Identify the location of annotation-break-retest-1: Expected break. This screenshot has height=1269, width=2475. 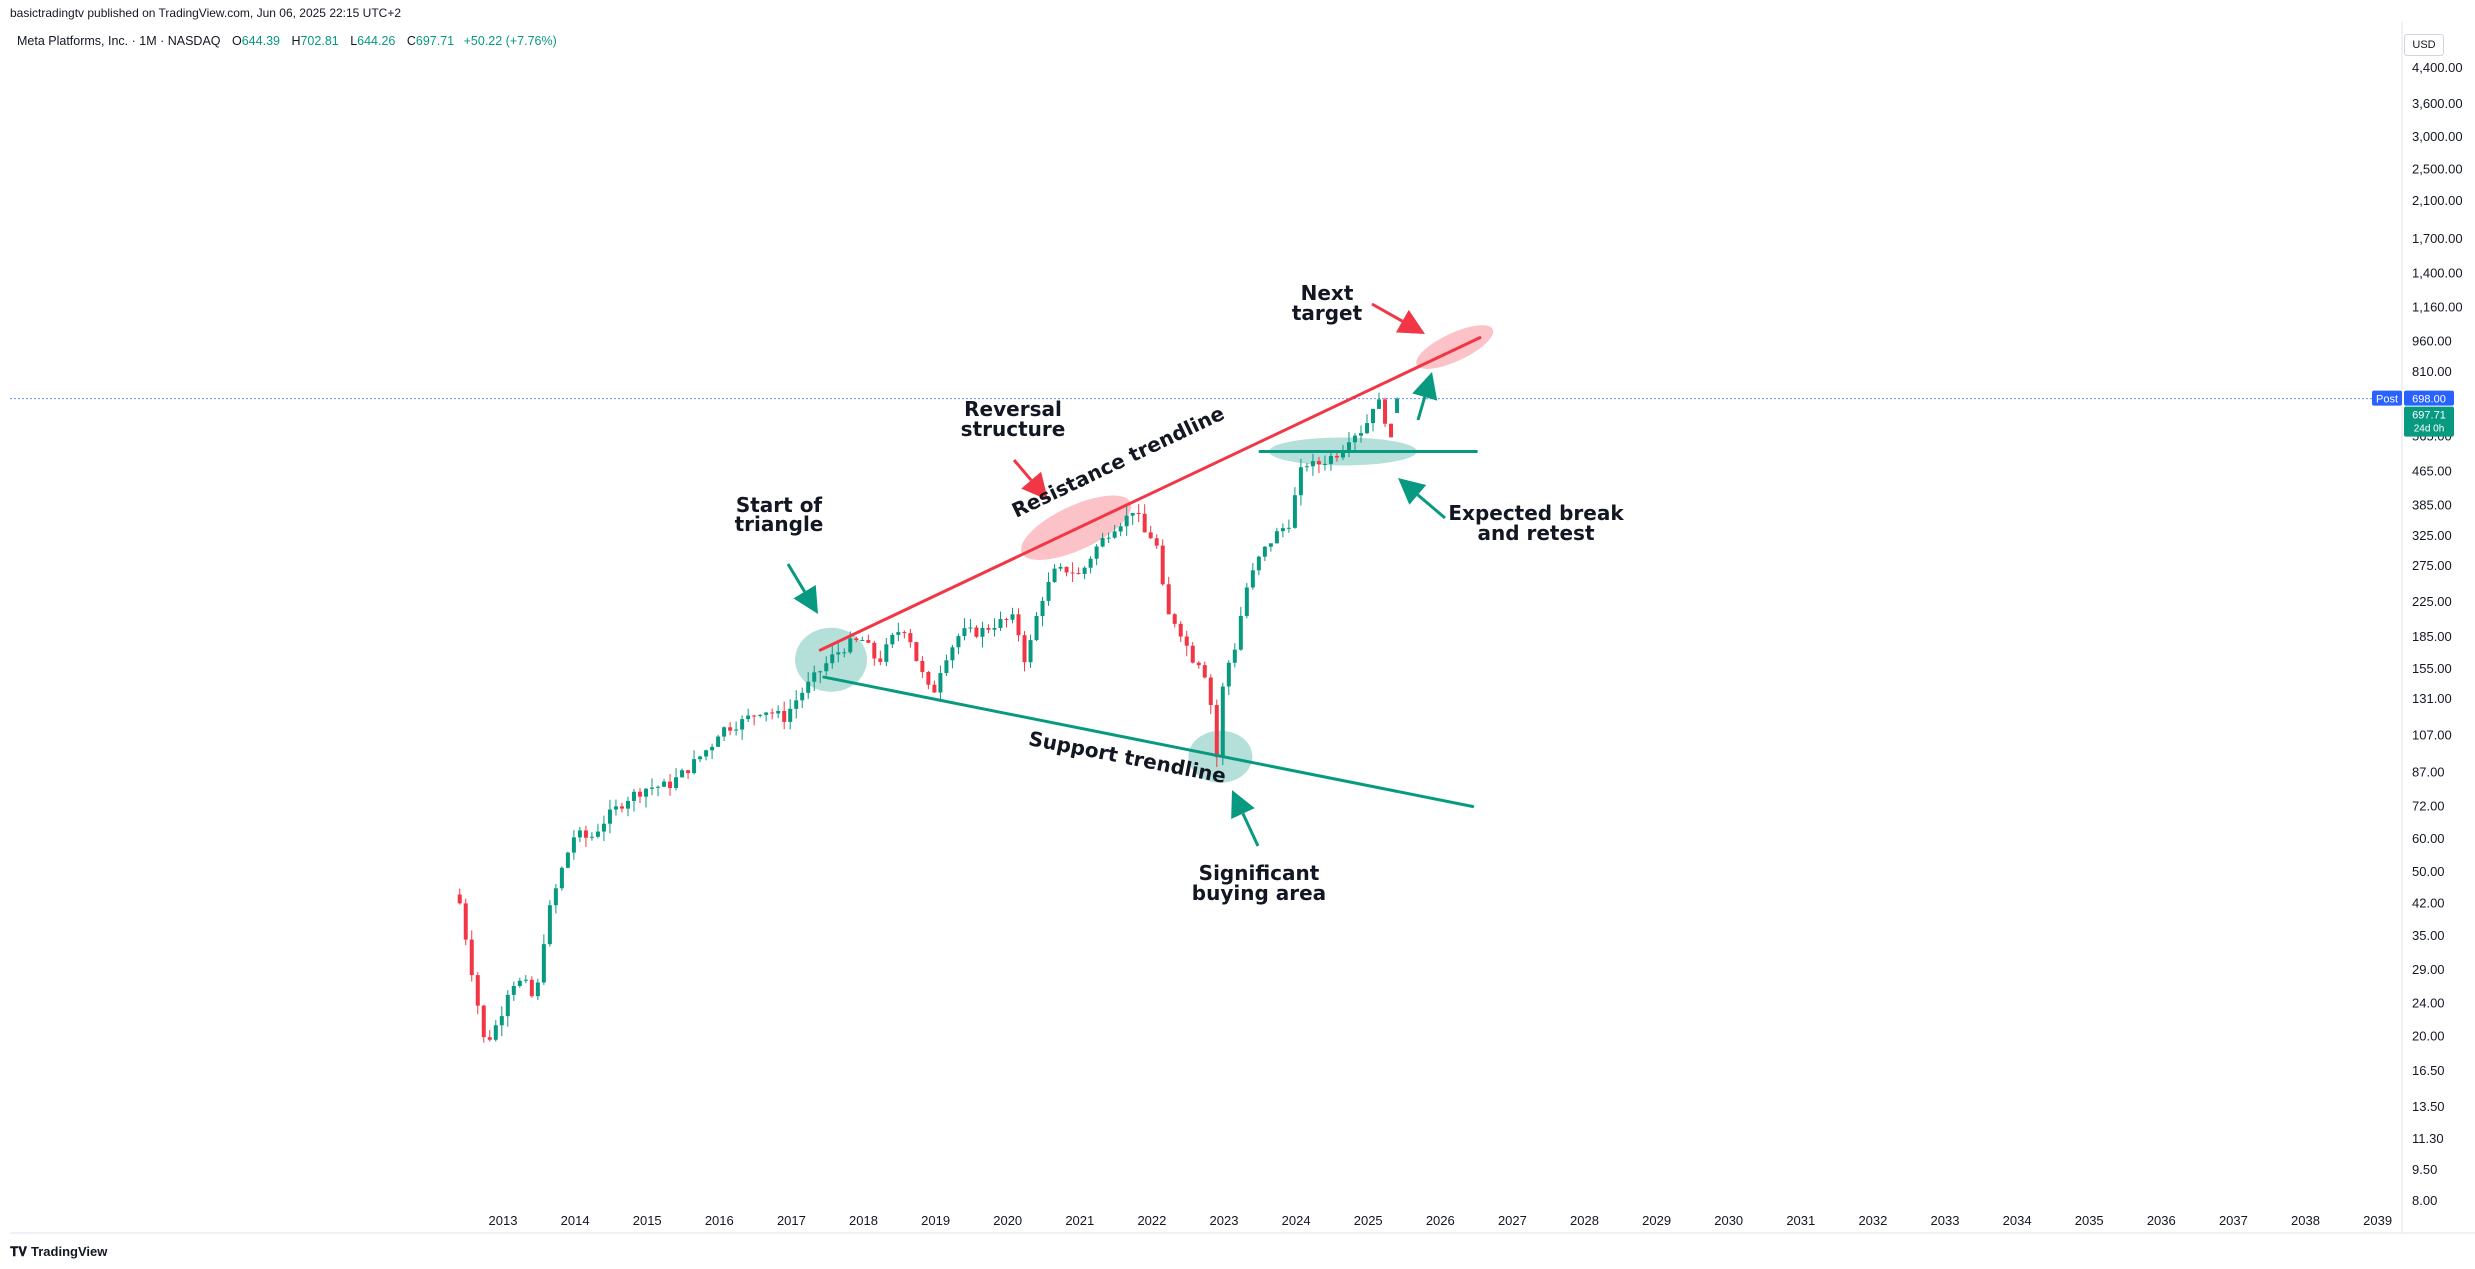
(1536, 513).